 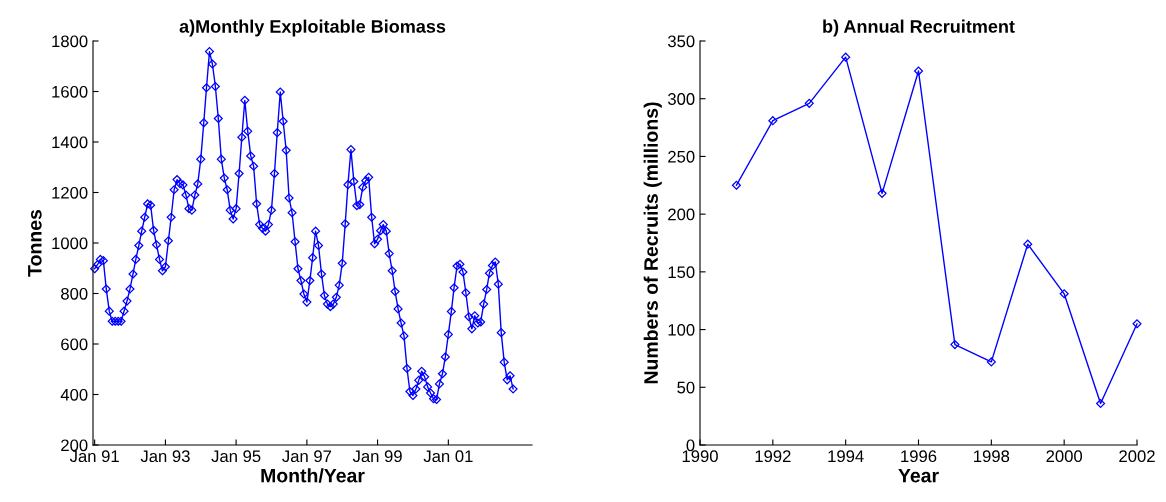 I want to click on y-tick-label: 1000, so click(x=70, y=243).